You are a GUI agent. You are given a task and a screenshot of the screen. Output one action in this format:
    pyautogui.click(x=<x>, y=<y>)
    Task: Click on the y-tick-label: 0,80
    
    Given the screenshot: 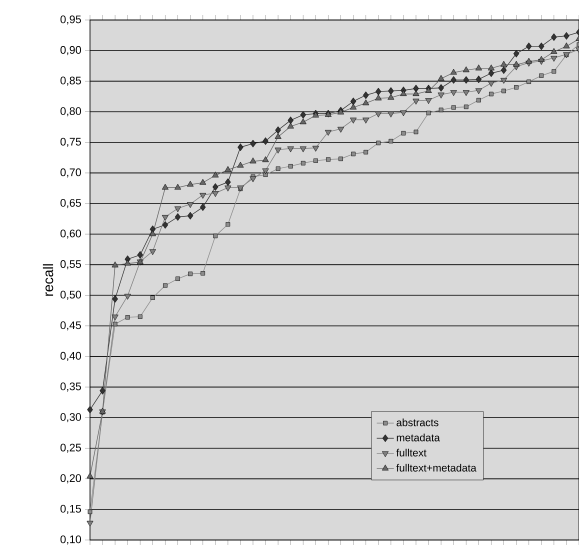 What is the action you would take?
    pyautogui.click(x=71, y=111)
    